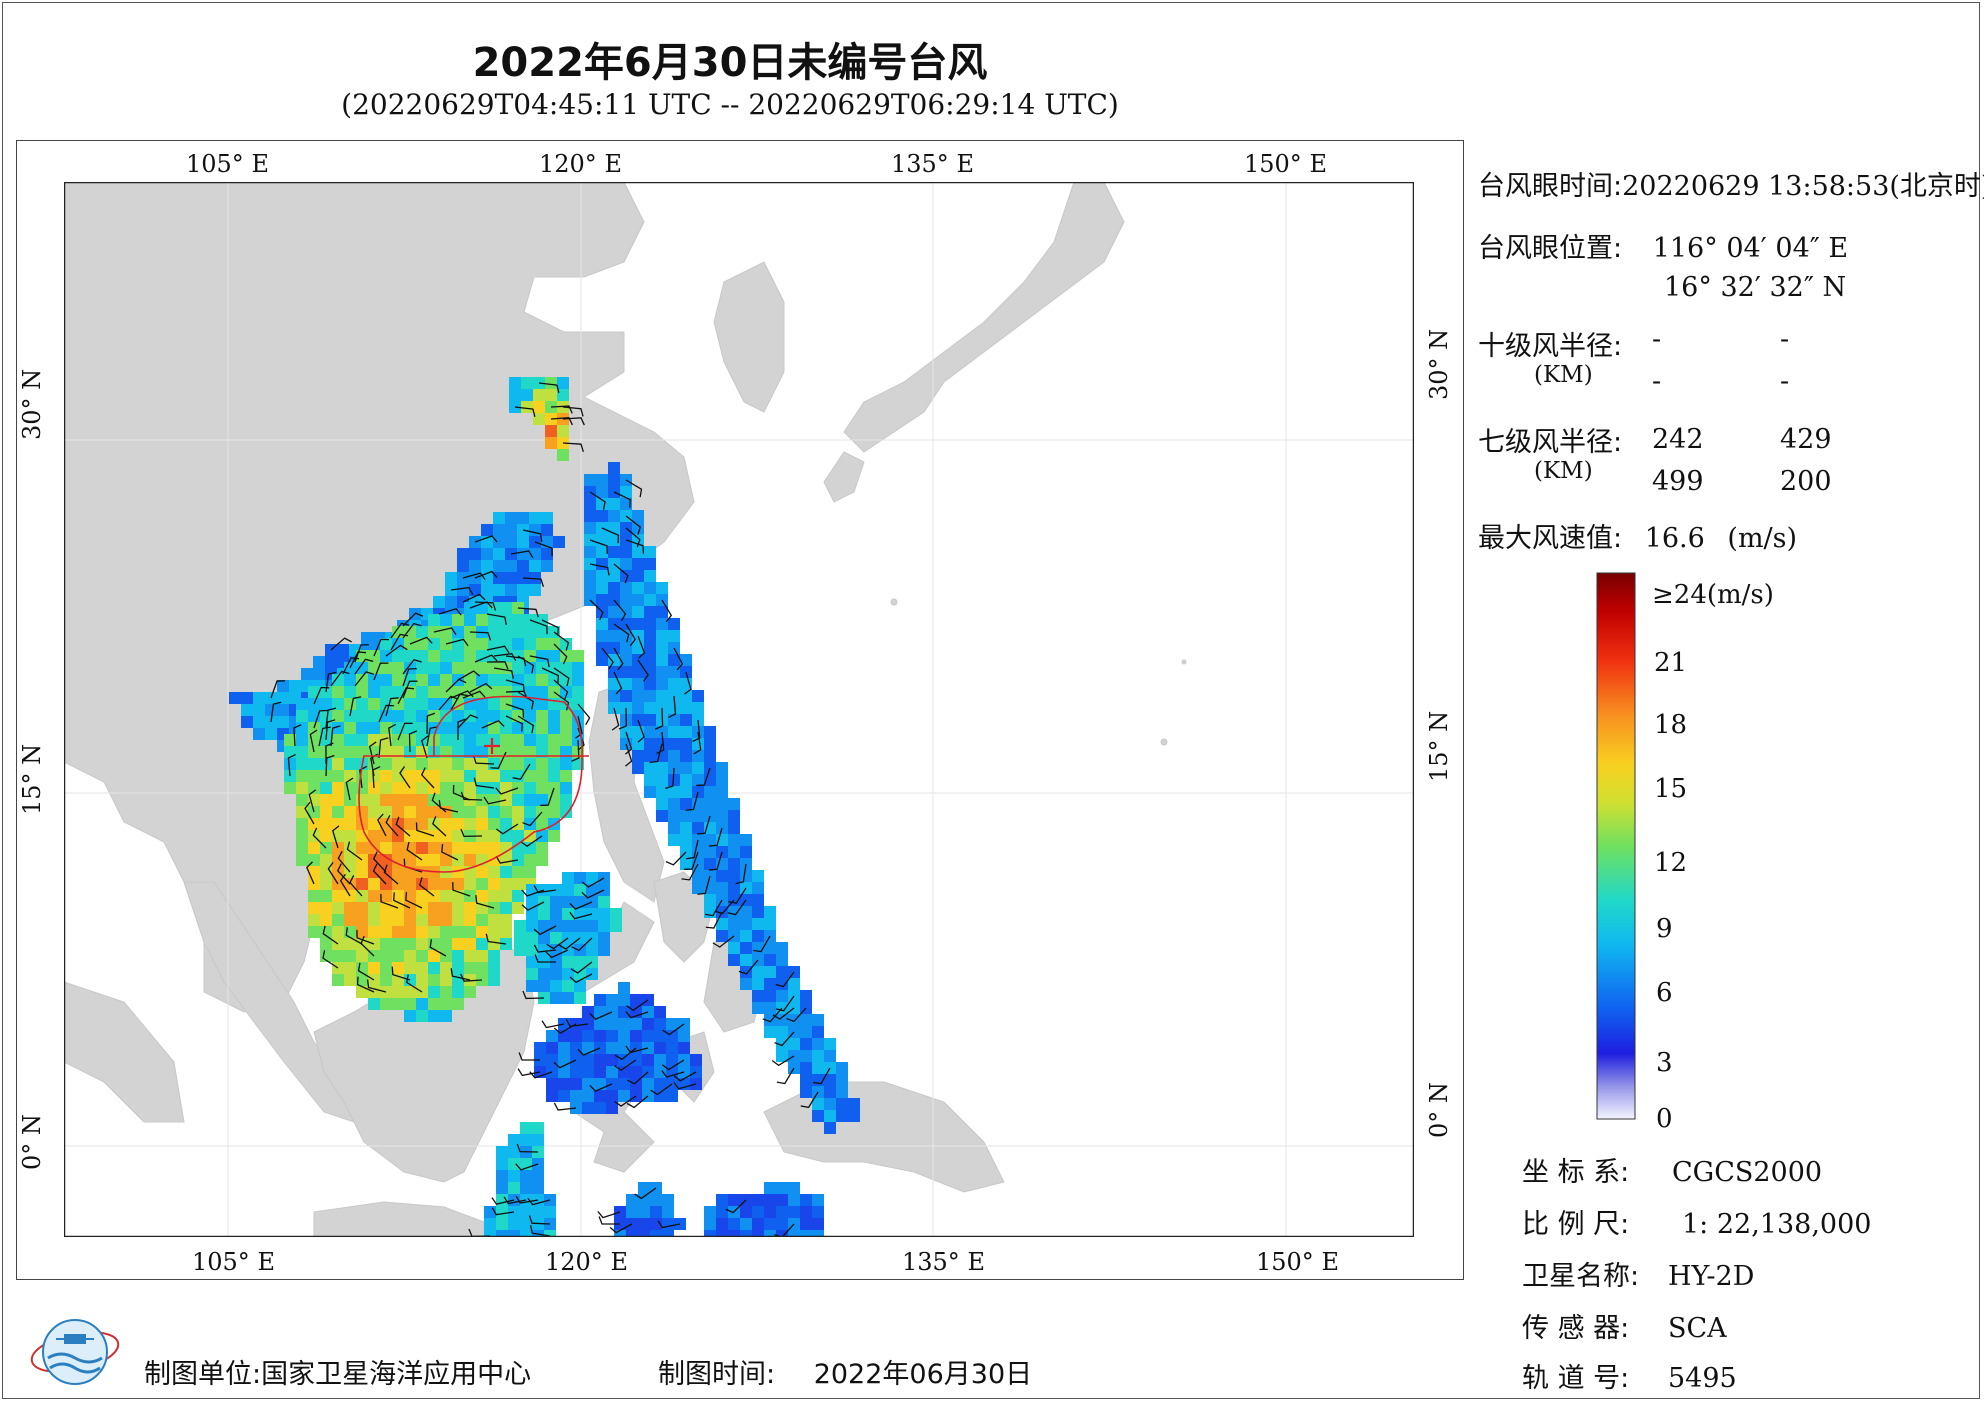 The width and height of the screenshot is (1984, 1403). Describe the element at coordinates (1657, 339) in the screenshot. I see `r10-value-ne: -` at that location.